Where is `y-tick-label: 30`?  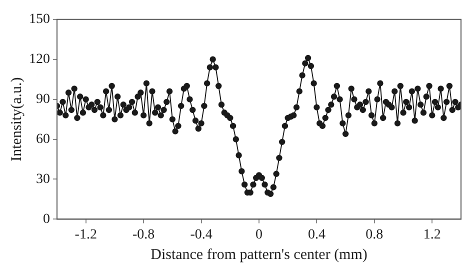 y-tick-label: 30 is located at coordinates (43, 179).